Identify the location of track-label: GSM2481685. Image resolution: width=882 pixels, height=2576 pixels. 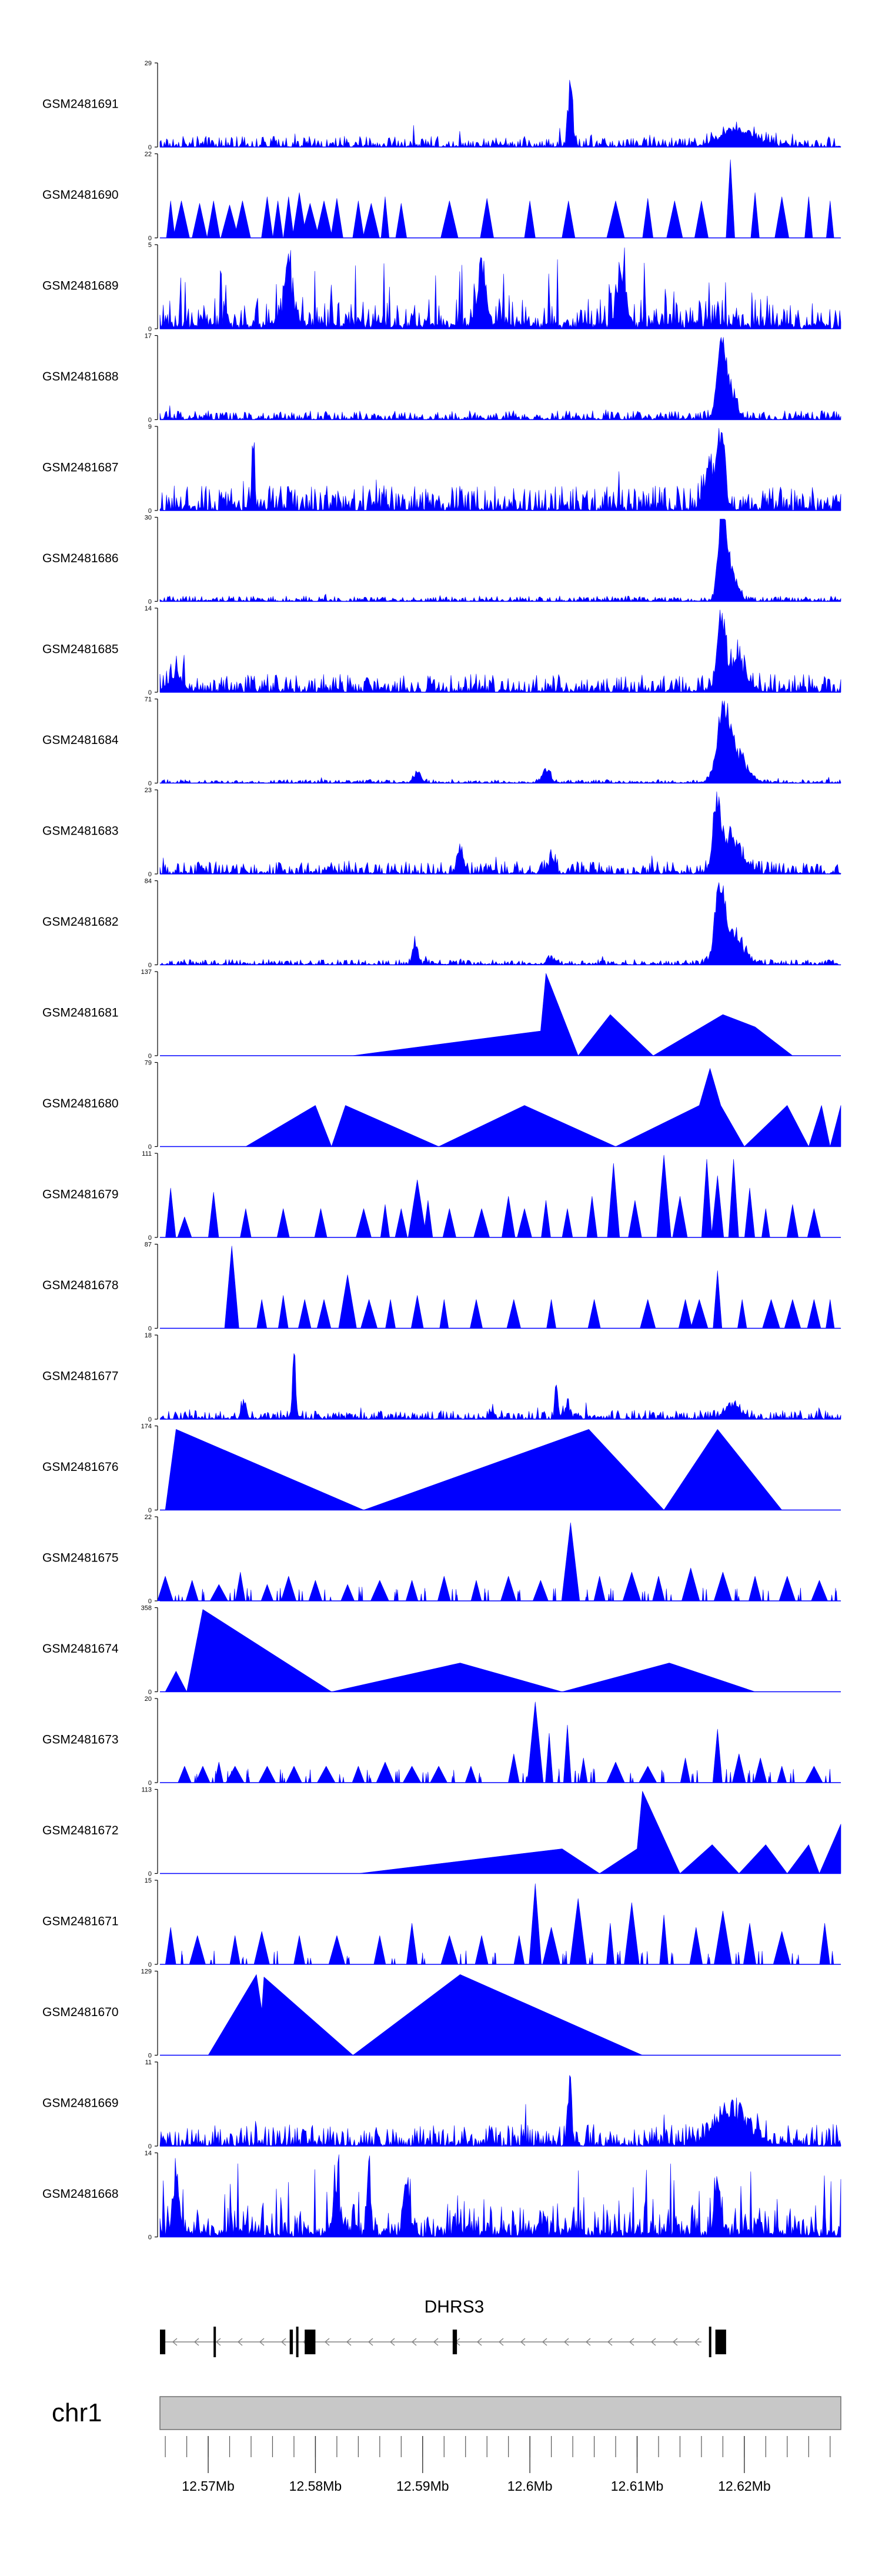
(80, 649).